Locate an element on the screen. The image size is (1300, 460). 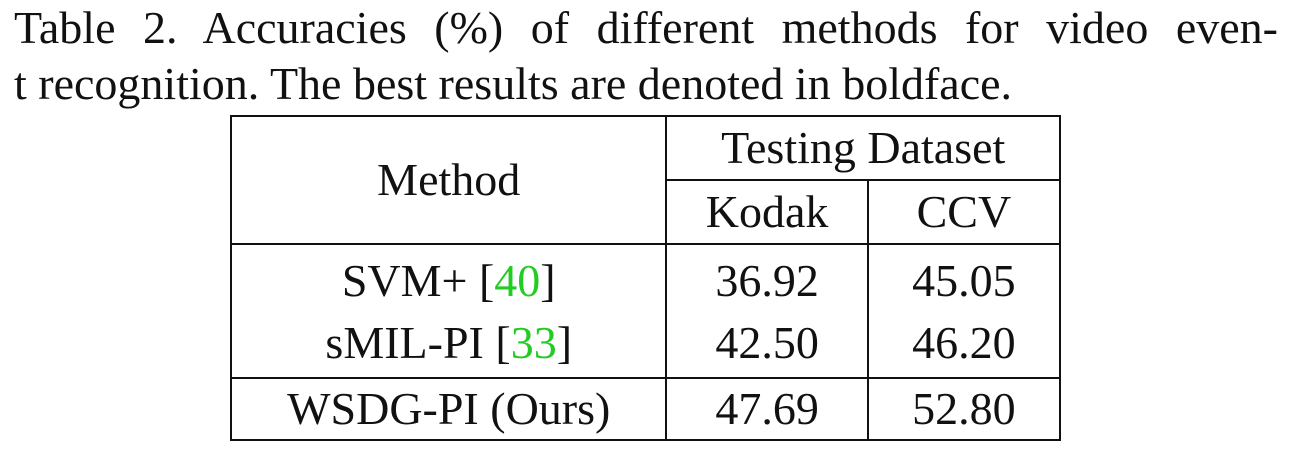
method-name: sMIL-PI [ is located at coordinates (418, 342).